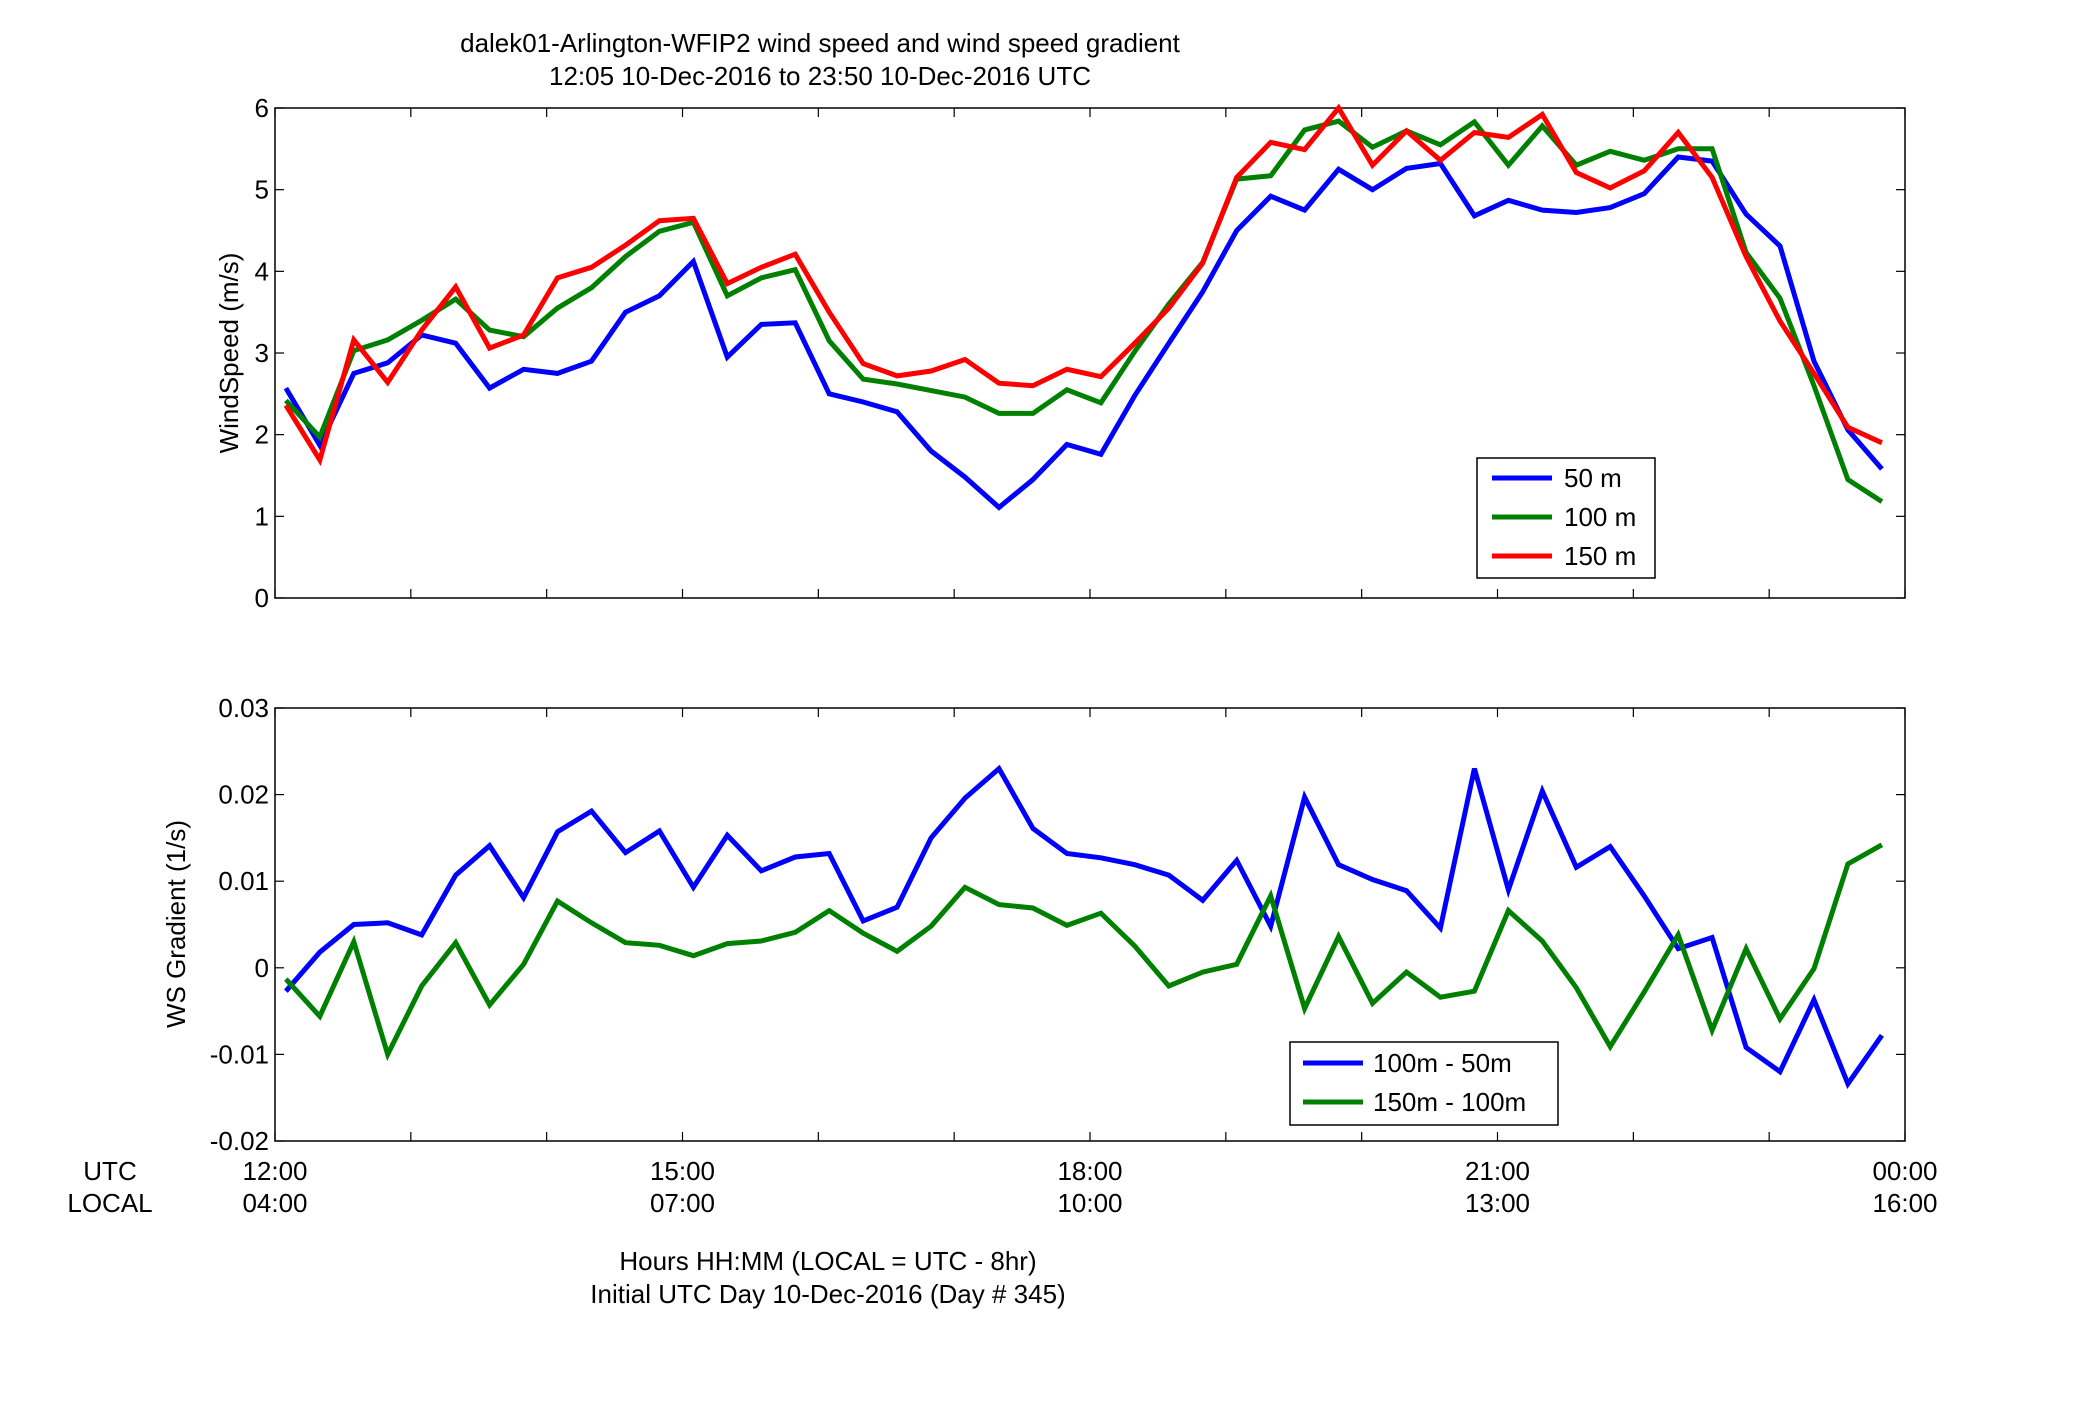  What do you see at coordinates (274, 1171) in the screenshot?
I see `xtick-label-utc: 12:00` at bounding box center [274, 1171].